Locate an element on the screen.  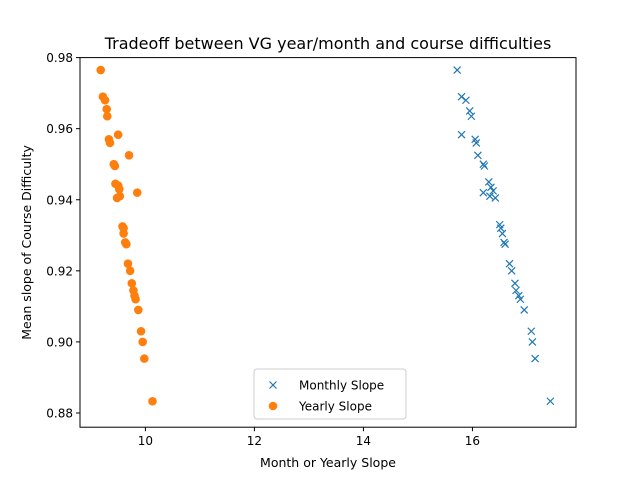
y-tick-label: 0.96 is located at coordinates (59, 129).